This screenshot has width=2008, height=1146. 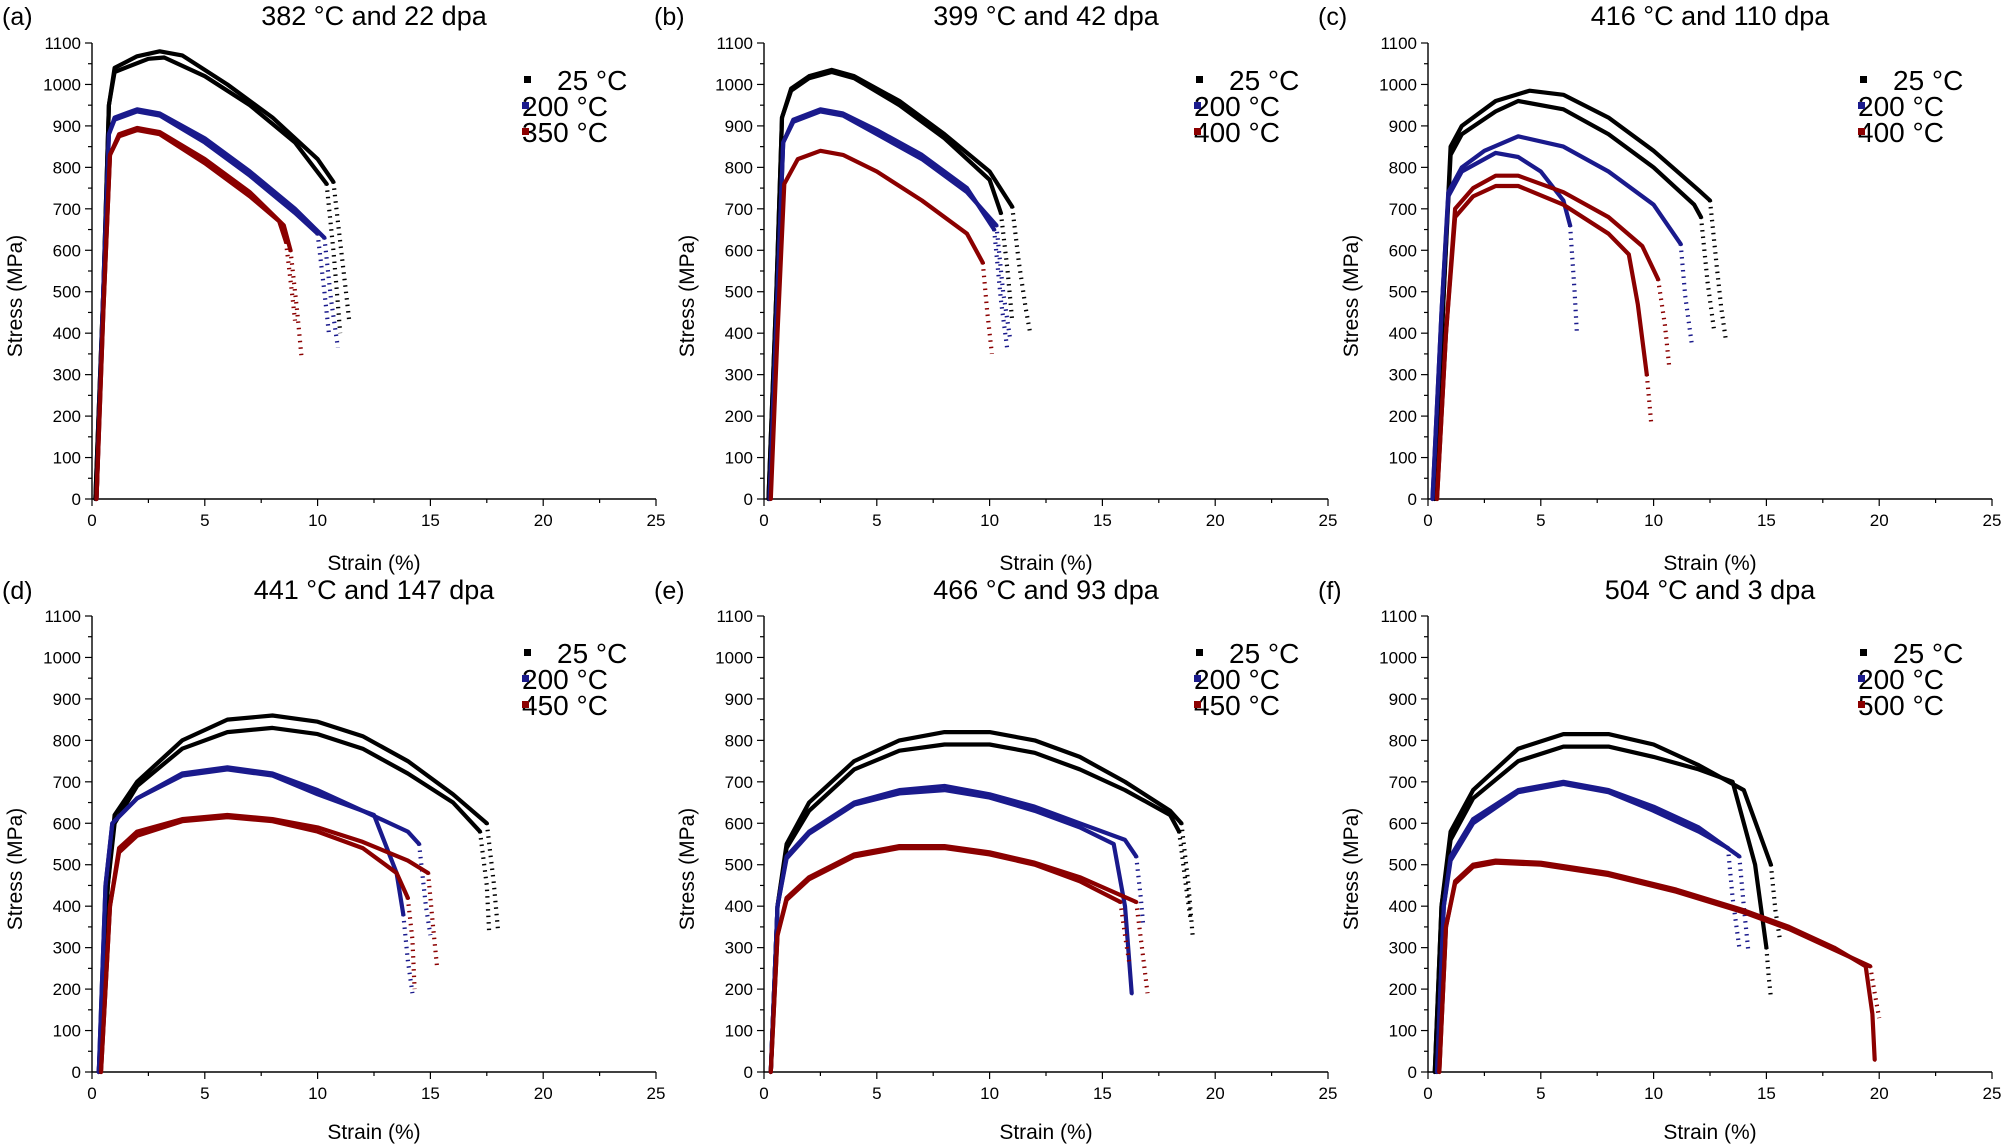 What do you see at coordinates (669, 17) in the screenshot?
I see `panel-b-label: (b)` at bounding box center [669, 17].